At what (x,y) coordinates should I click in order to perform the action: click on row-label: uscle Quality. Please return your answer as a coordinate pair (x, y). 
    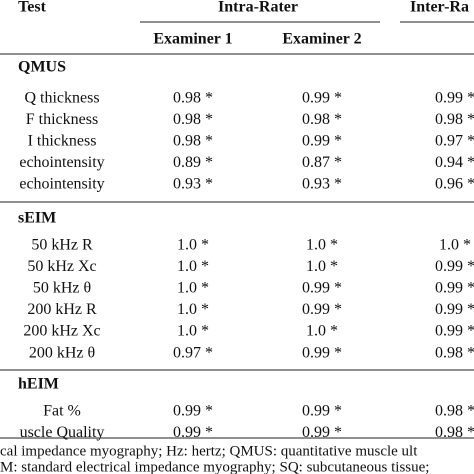
    Looking at the image, I should click on (62, 432).